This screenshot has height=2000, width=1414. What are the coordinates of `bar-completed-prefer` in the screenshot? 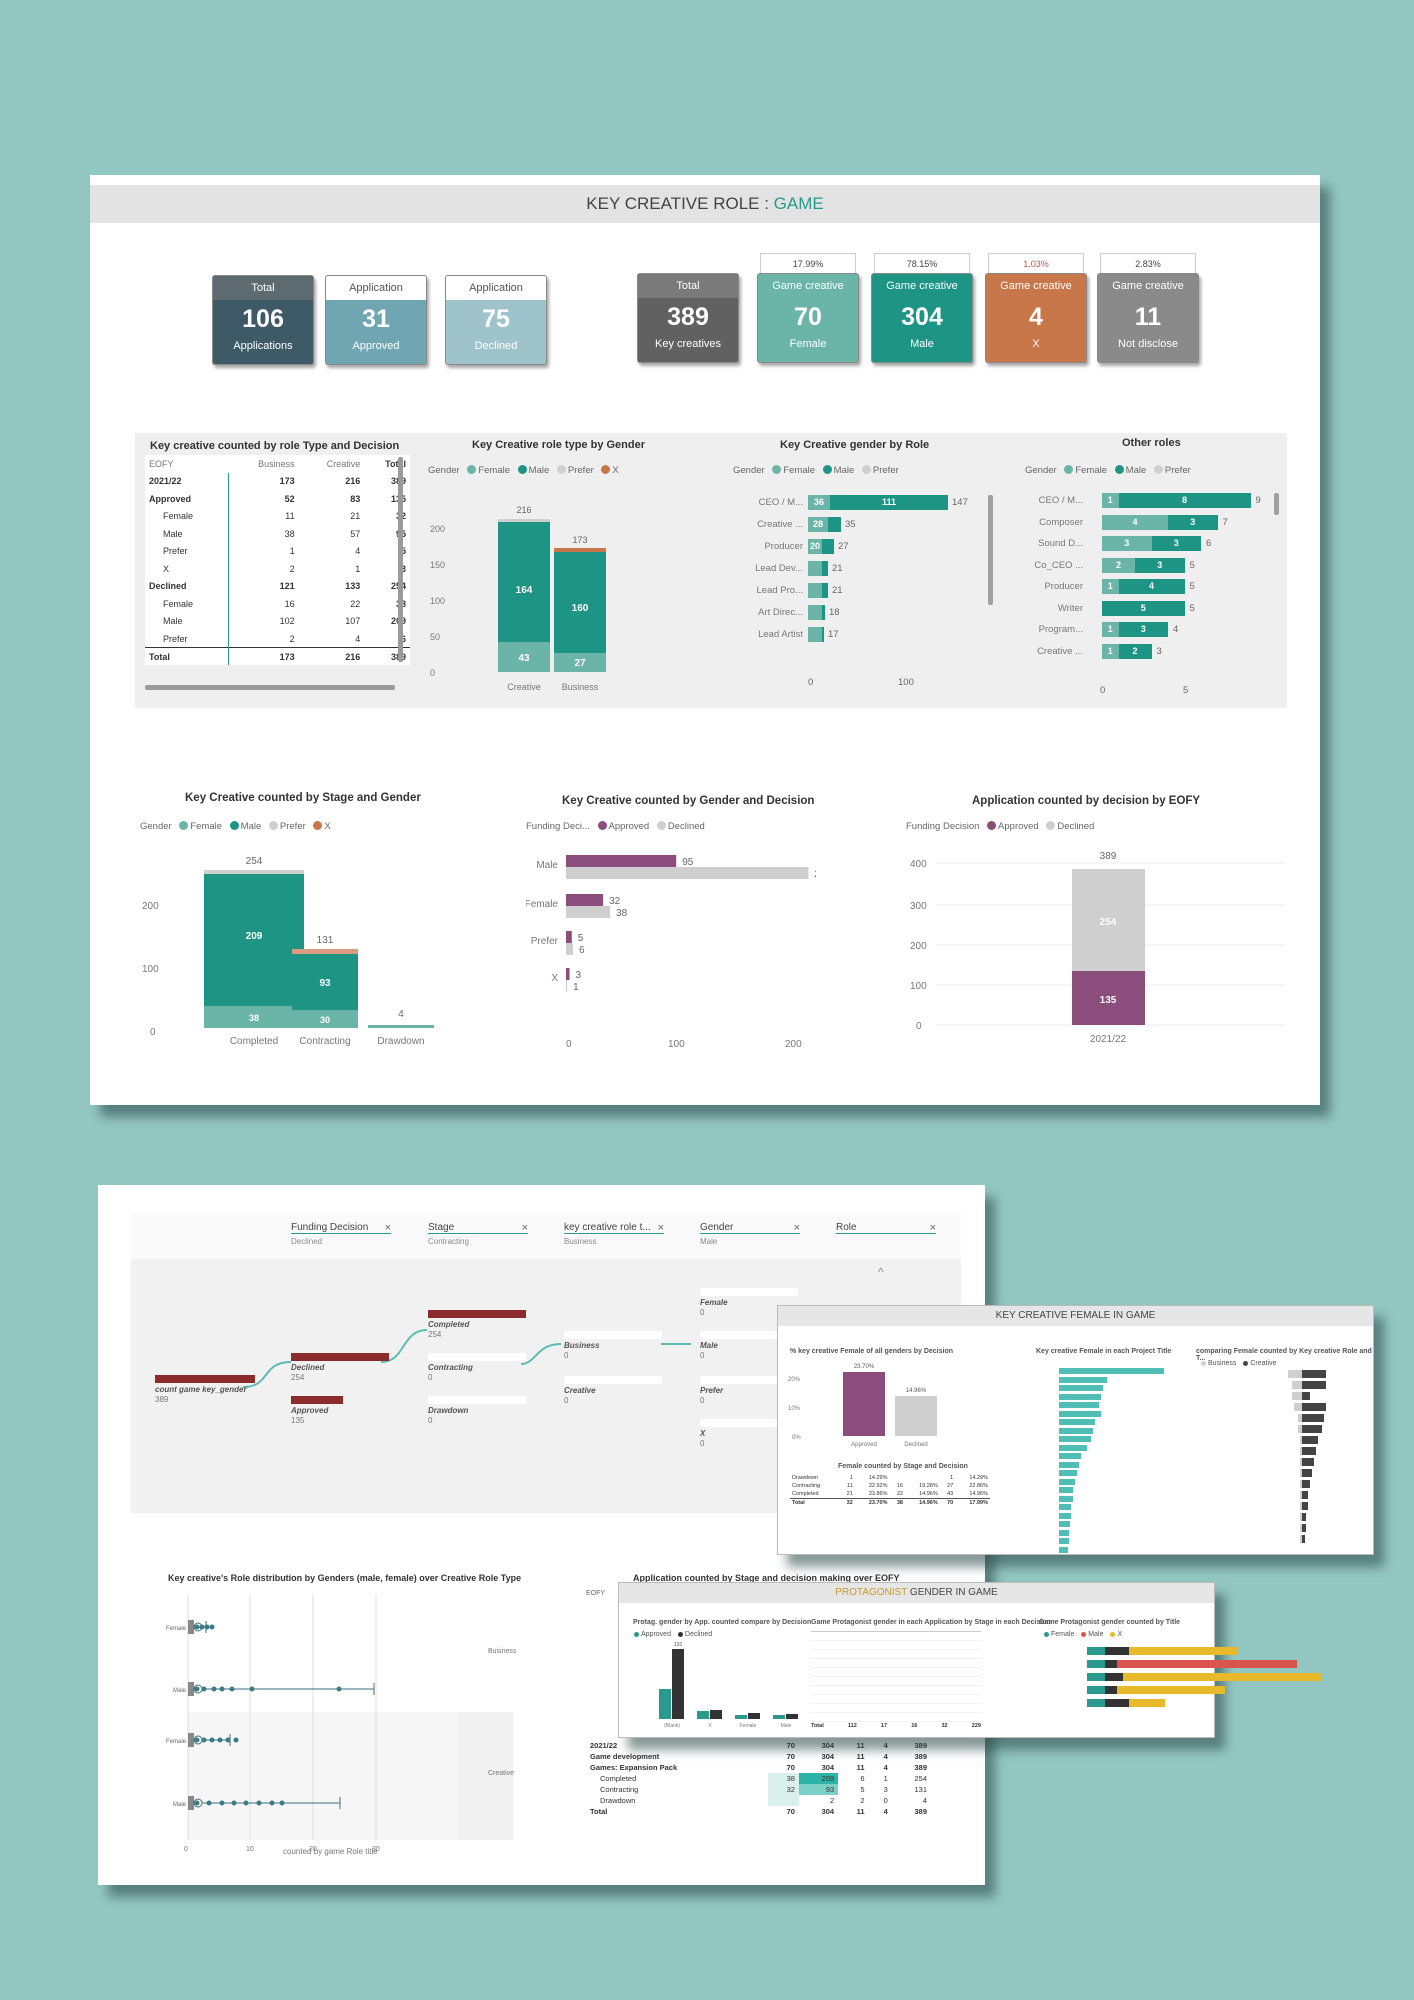 It's located at (254, 872).